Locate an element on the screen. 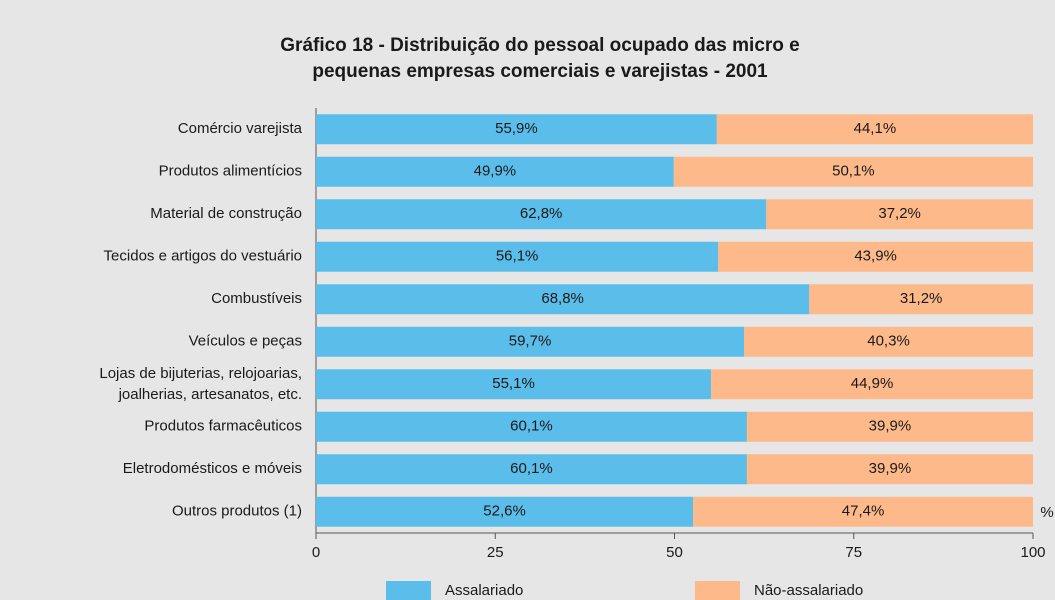  data-label: 55,1% is located at coordinates (513, 383).